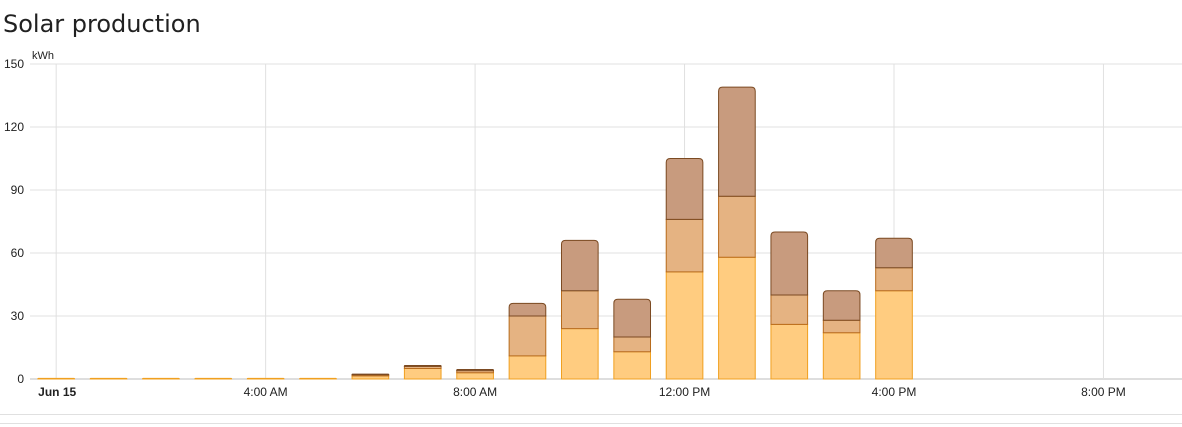 This screenshot has height=427, width=1182. Describe the element at coordinates (102, 24) in the screenshot. I see `card-title: Solar production` at that location.